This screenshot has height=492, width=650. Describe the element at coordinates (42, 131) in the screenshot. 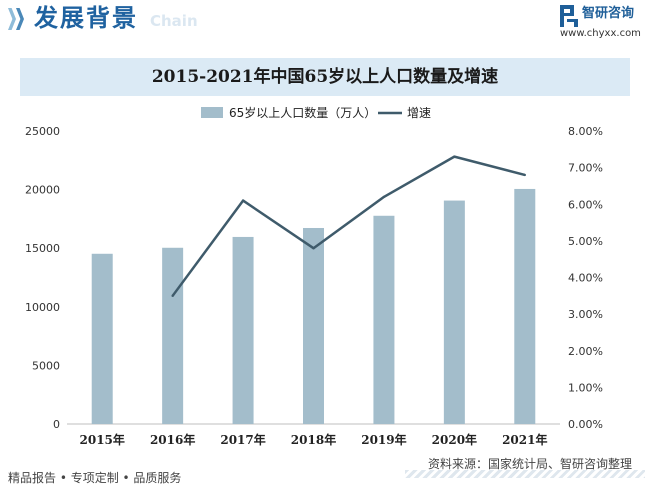

I see `y-left-tick-label: 25000` at that location.